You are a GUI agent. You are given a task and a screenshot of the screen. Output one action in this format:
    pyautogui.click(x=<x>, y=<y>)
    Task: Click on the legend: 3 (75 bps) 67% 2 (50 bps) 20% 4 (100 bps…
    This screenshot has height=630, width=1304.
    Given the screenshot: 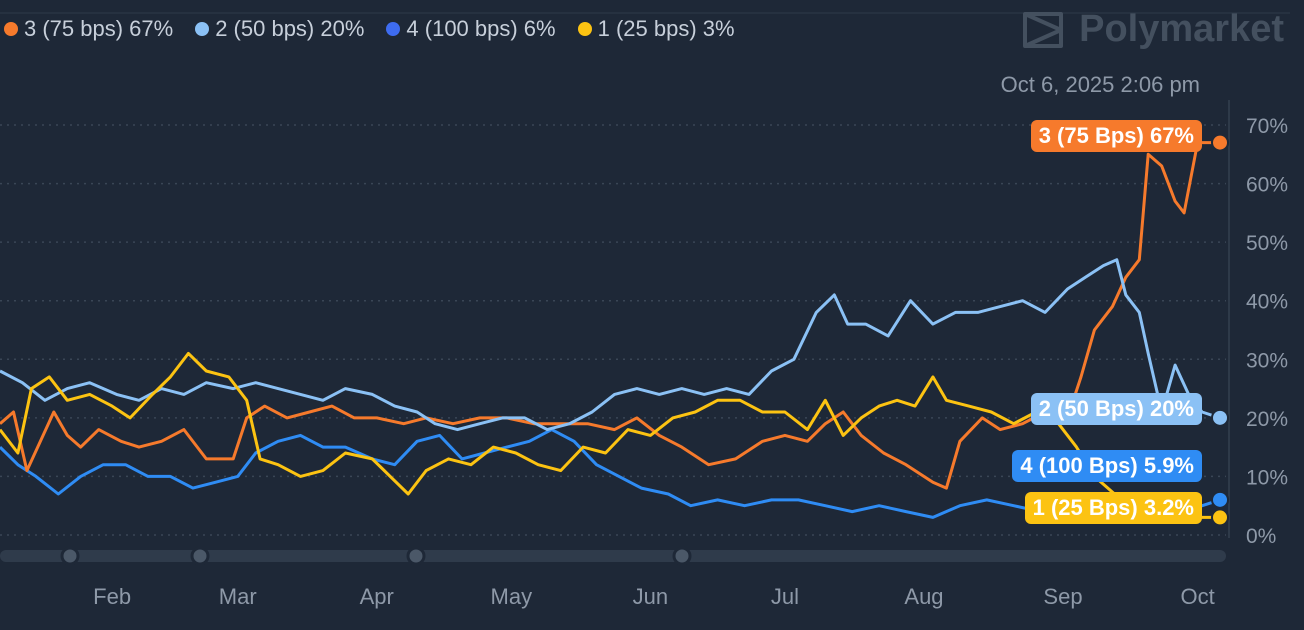 What is the action you would take?
    pyautogui.click(x=369, y=29)
    